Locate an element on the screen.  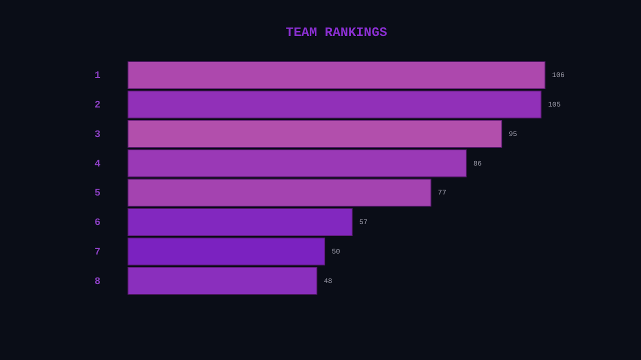
y-tick-label: 6 is located at coordinates (97, 224).